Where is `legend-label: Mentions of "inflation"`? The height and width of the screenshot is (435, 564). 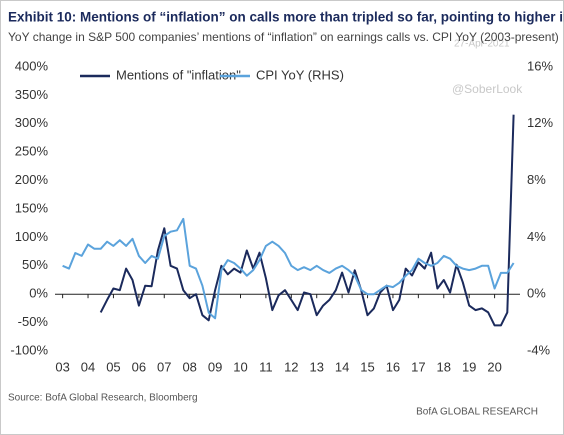
legend-label: Mentions of "inflation" is located at coordinates (178, 74).